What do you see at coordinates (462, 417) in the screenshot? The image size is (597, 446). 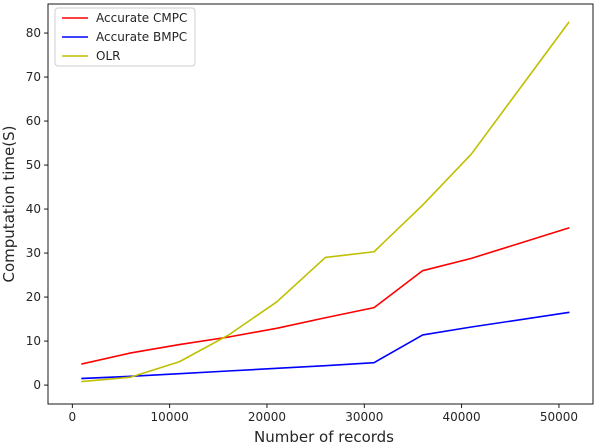 I see `x-tick-label: 40000` at bounding box center [462, 417].